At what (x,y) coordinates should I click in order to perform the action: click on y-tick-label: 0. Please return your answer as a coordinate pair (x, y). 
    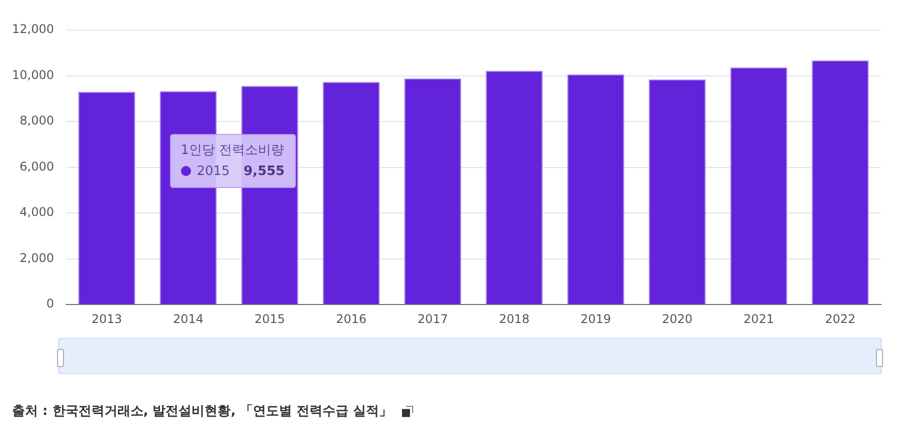
    Looking at the image, I should click on (50, 303).